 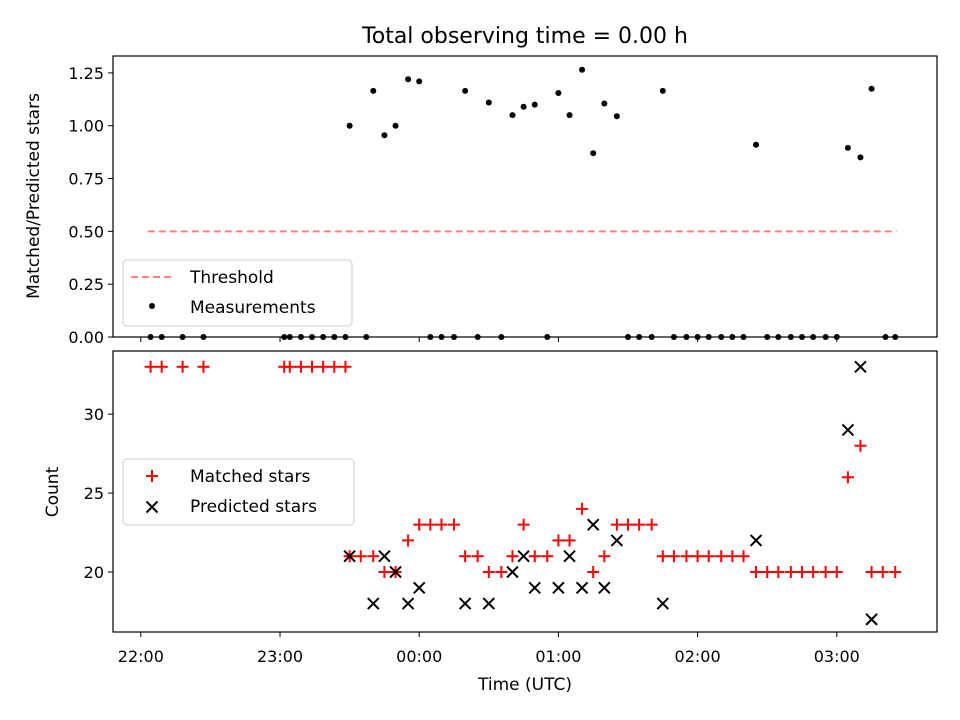 I want to click on legend-threshold-label: Threshold, so click(x=231, y=278).